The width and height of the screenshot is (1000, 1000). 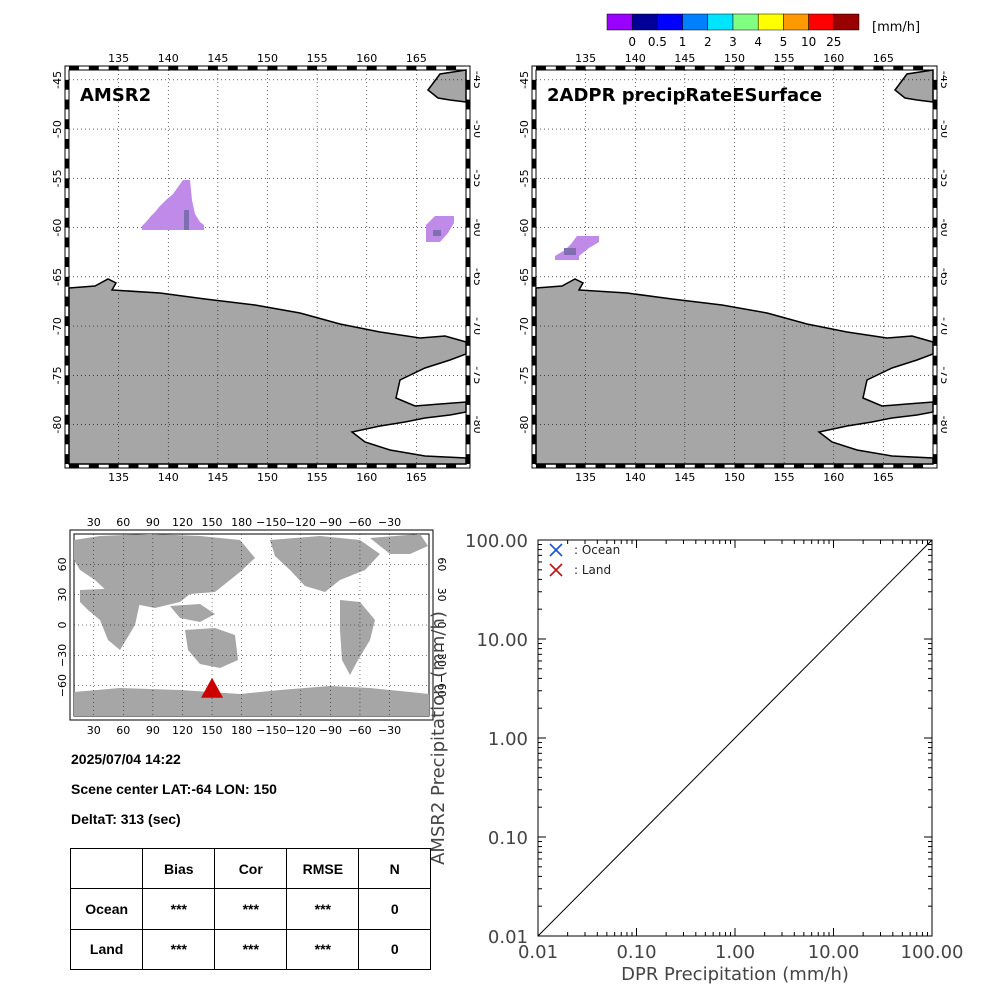 What do you see at coordinates (496, 541) in the screenshot?
I see `y-tick-label: 100.00` at bounding box center [496, 541].